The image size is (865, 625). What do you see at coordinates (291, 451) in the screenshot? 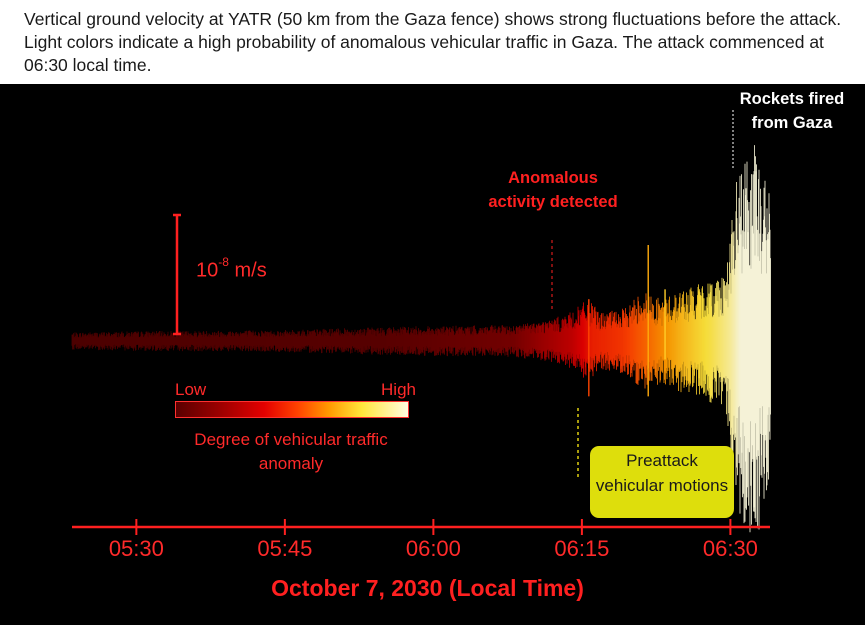
I see `colorbar-title: Degree of vehicular traffic anomaly` at bounding box center [291, 451].